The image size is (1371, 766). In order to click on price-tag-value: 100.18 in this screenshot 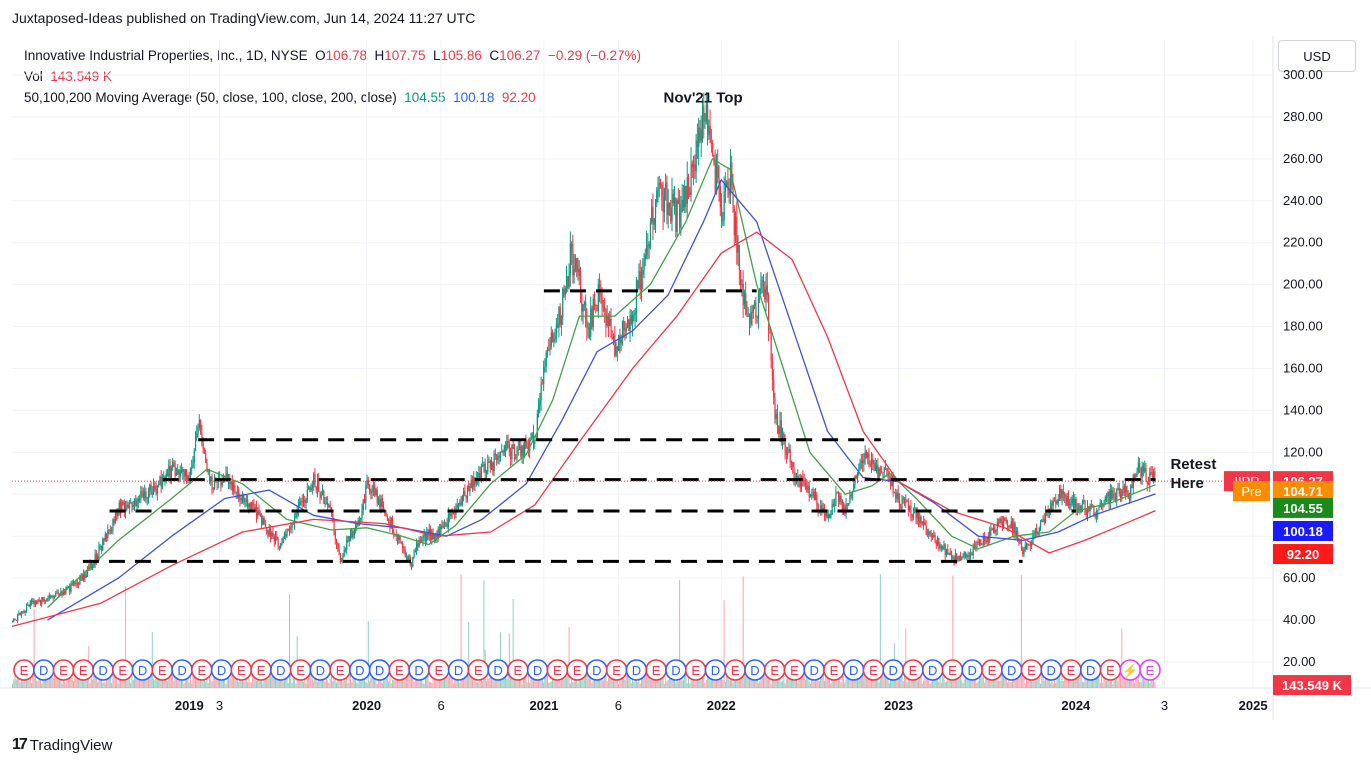, I will do `click(1303, 531)`.